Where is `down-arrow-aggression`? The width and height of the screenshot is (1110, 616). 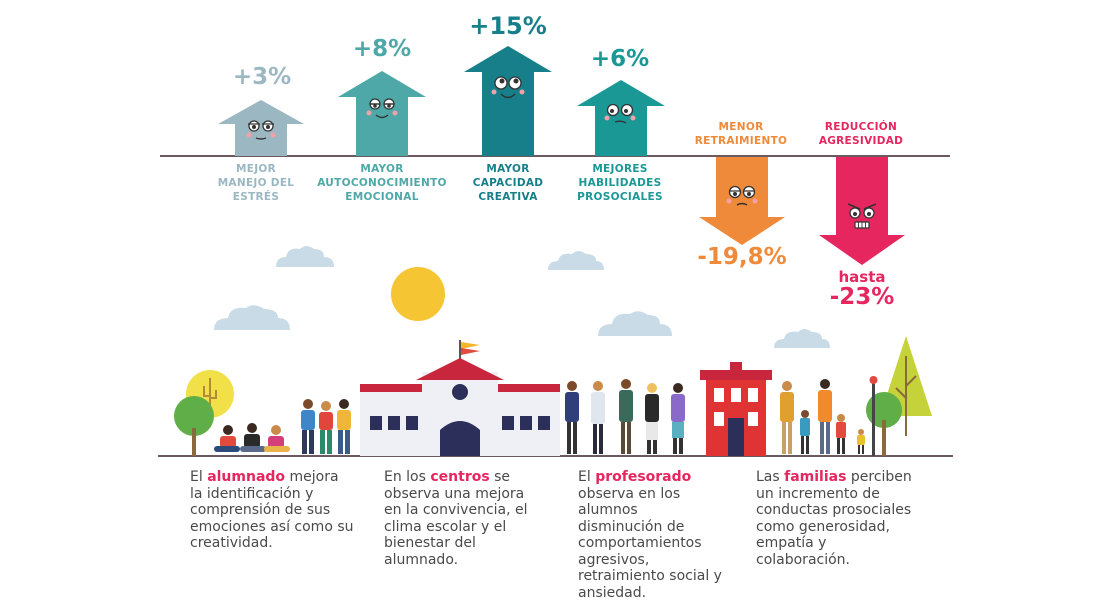
down-arrow-aggression is located at coordinates (862, 211).